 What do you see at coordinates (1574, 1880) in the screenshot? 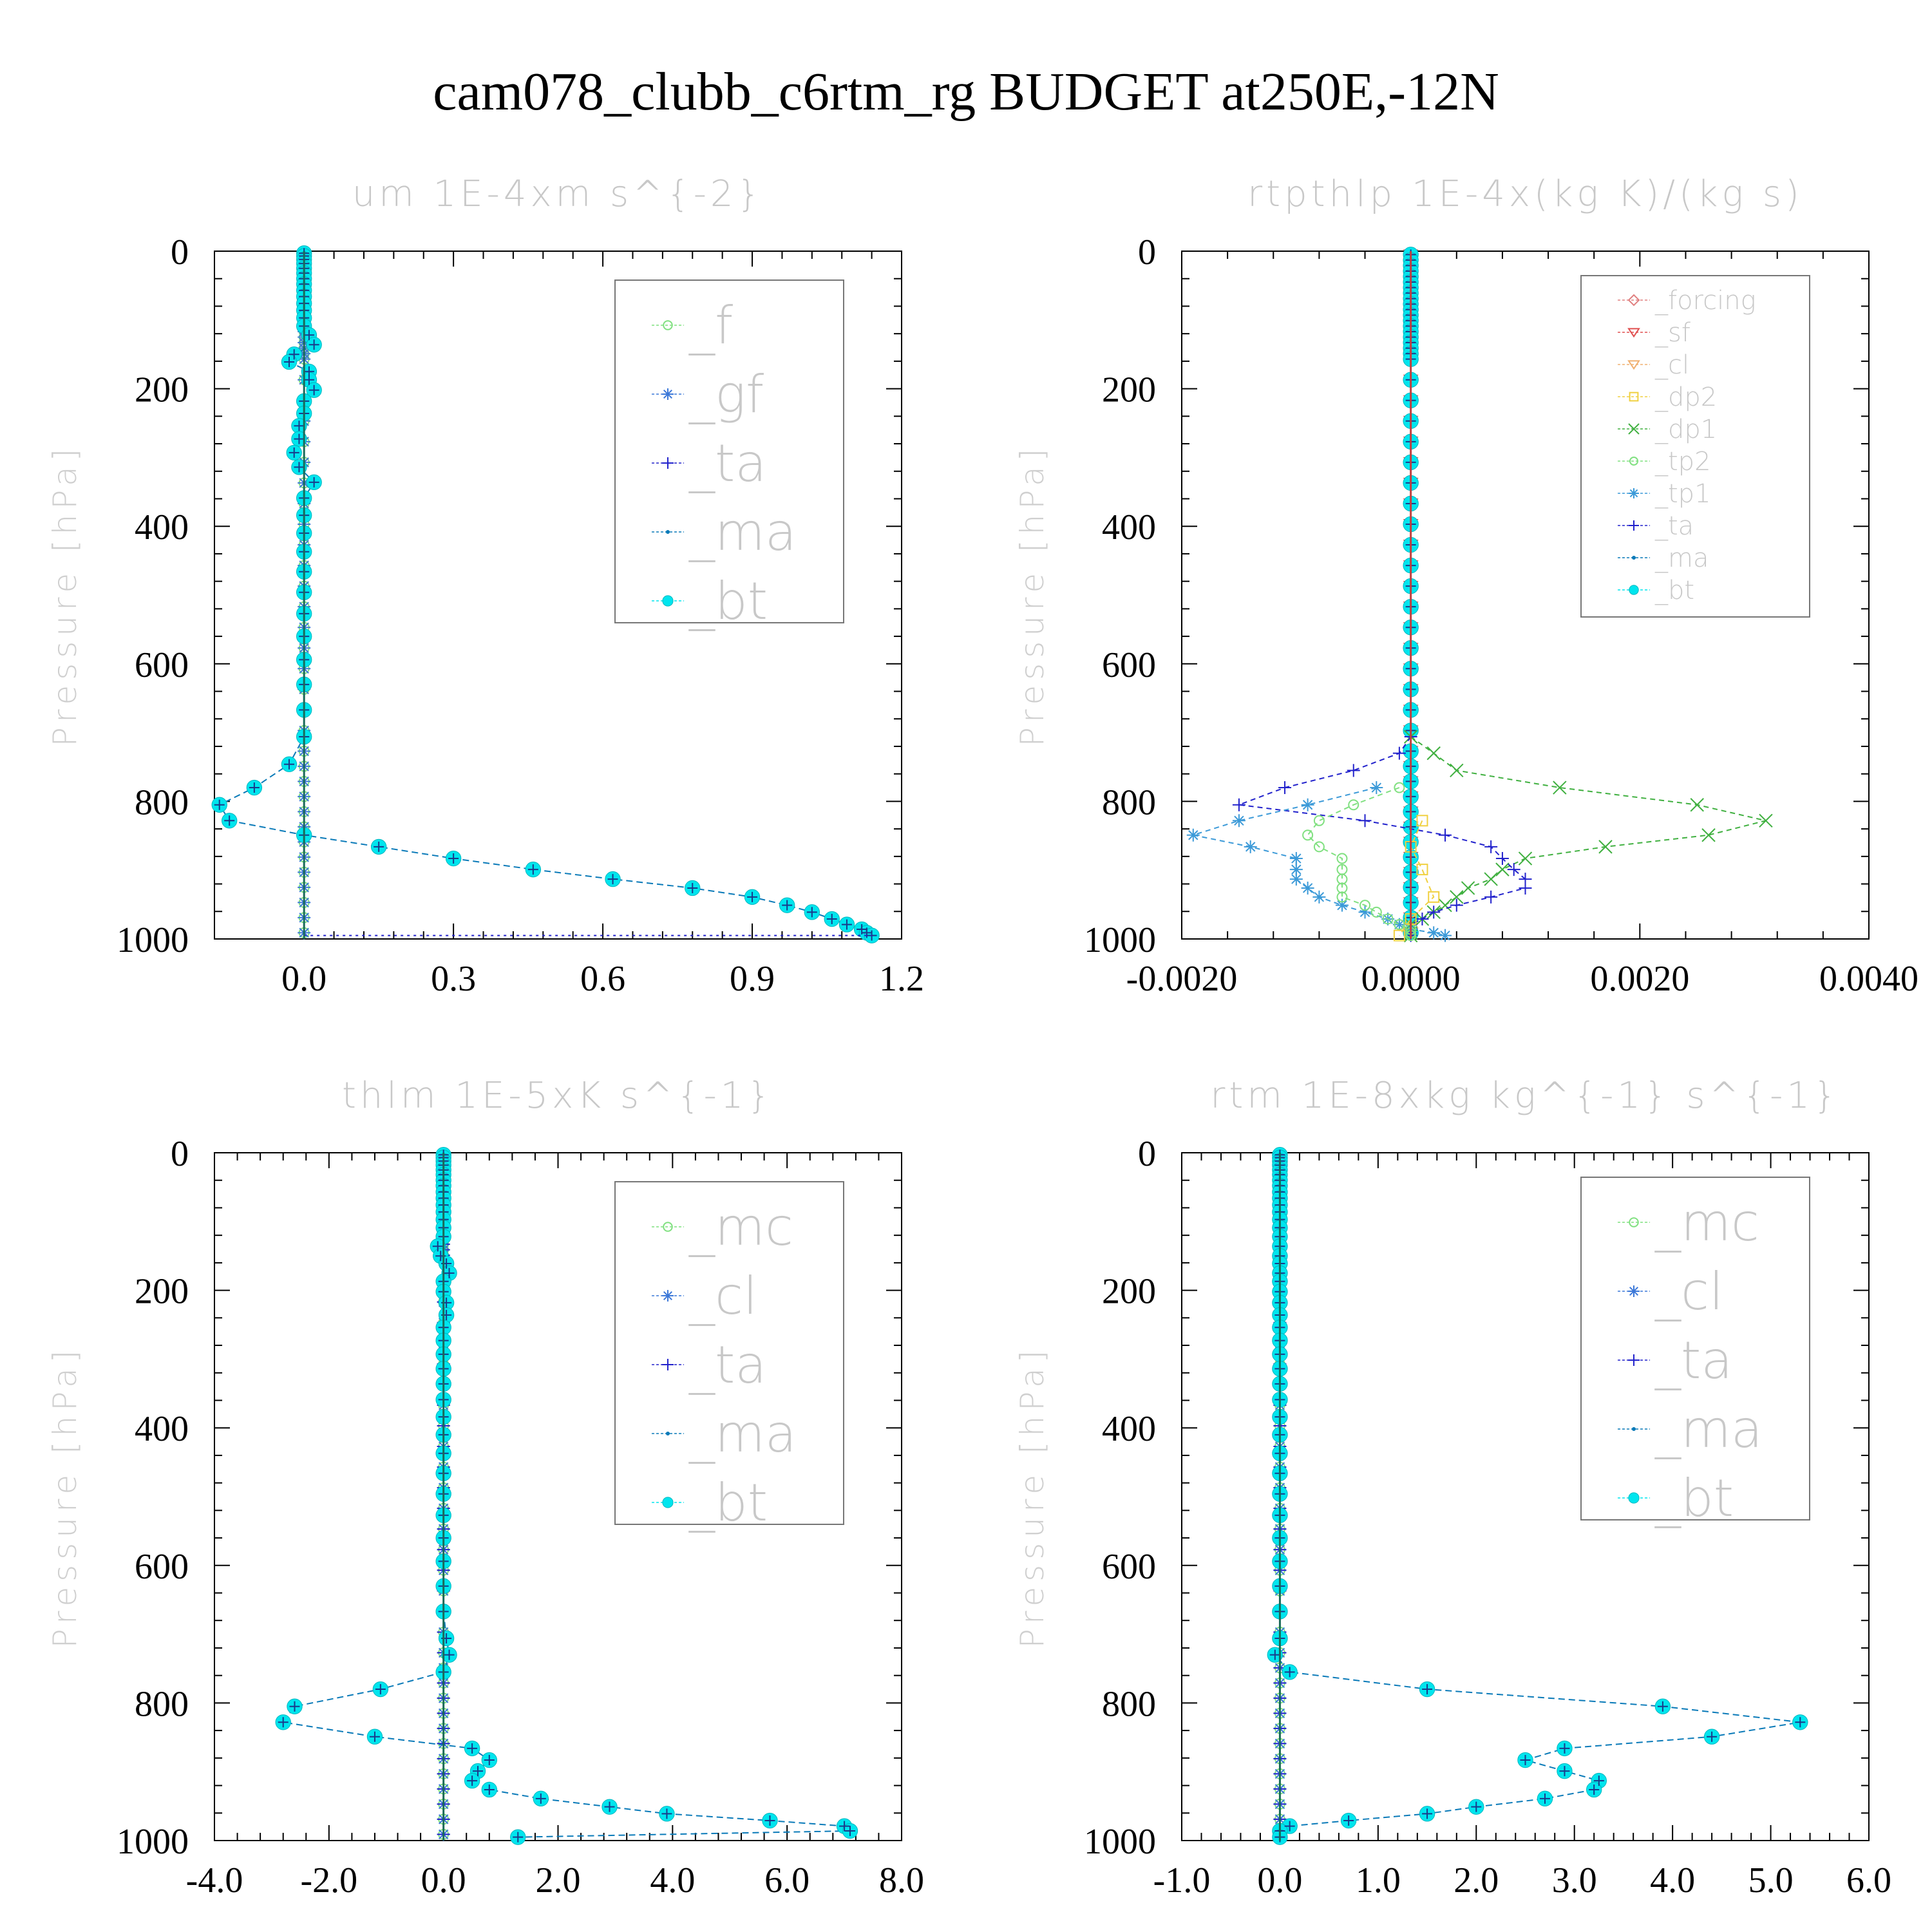
I see `x-tick-label: 3.0` at bounding box center [1574, 1880].